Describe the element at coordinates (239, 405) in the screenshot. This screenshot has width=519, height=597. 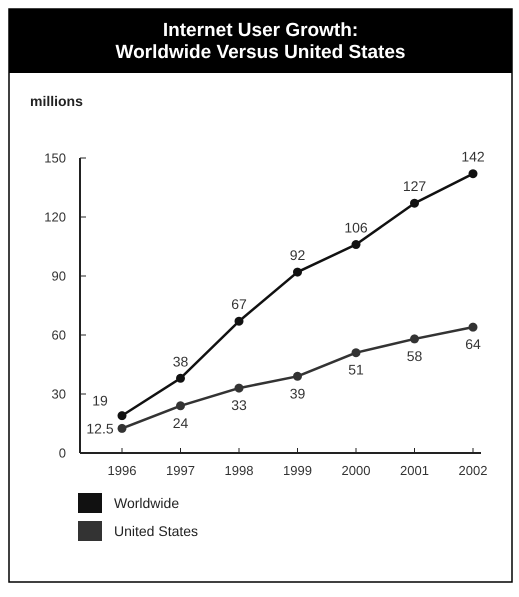
I see `data-label: 33` at that location.